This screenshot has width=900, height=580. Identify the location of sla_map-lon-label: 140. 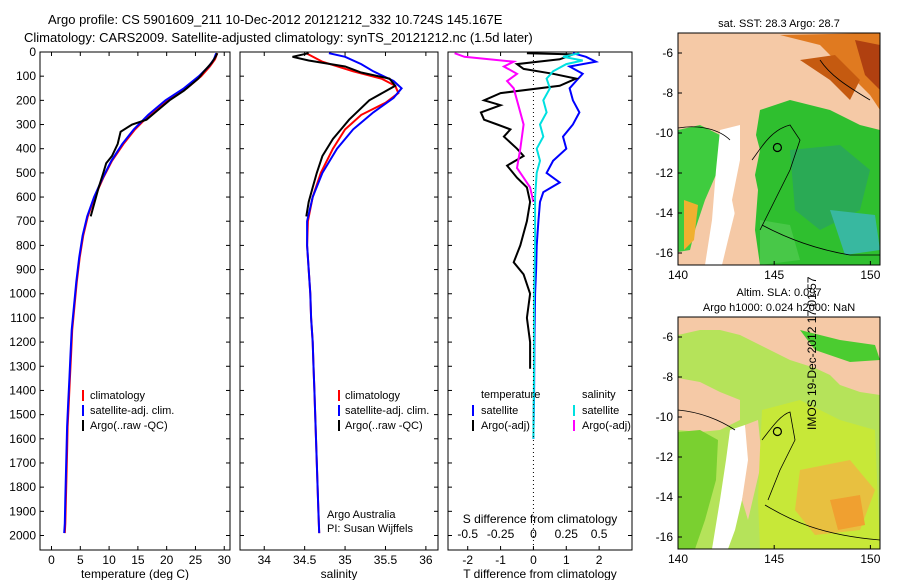
(678, 559).